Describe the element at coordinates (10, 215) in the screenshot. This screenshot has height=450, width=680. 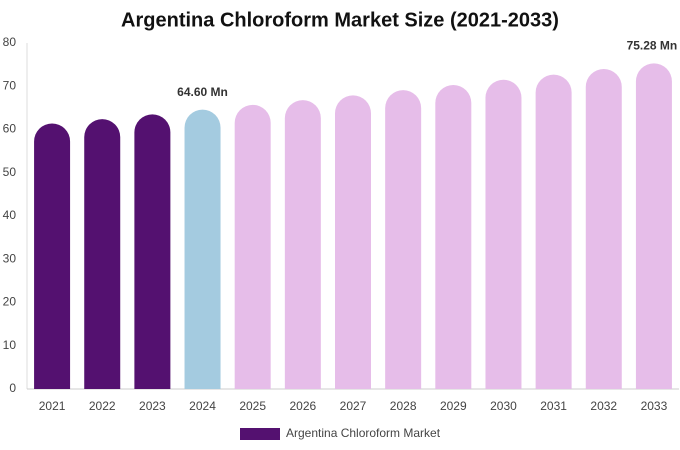
I see `y-tick-label: 40` at that location.